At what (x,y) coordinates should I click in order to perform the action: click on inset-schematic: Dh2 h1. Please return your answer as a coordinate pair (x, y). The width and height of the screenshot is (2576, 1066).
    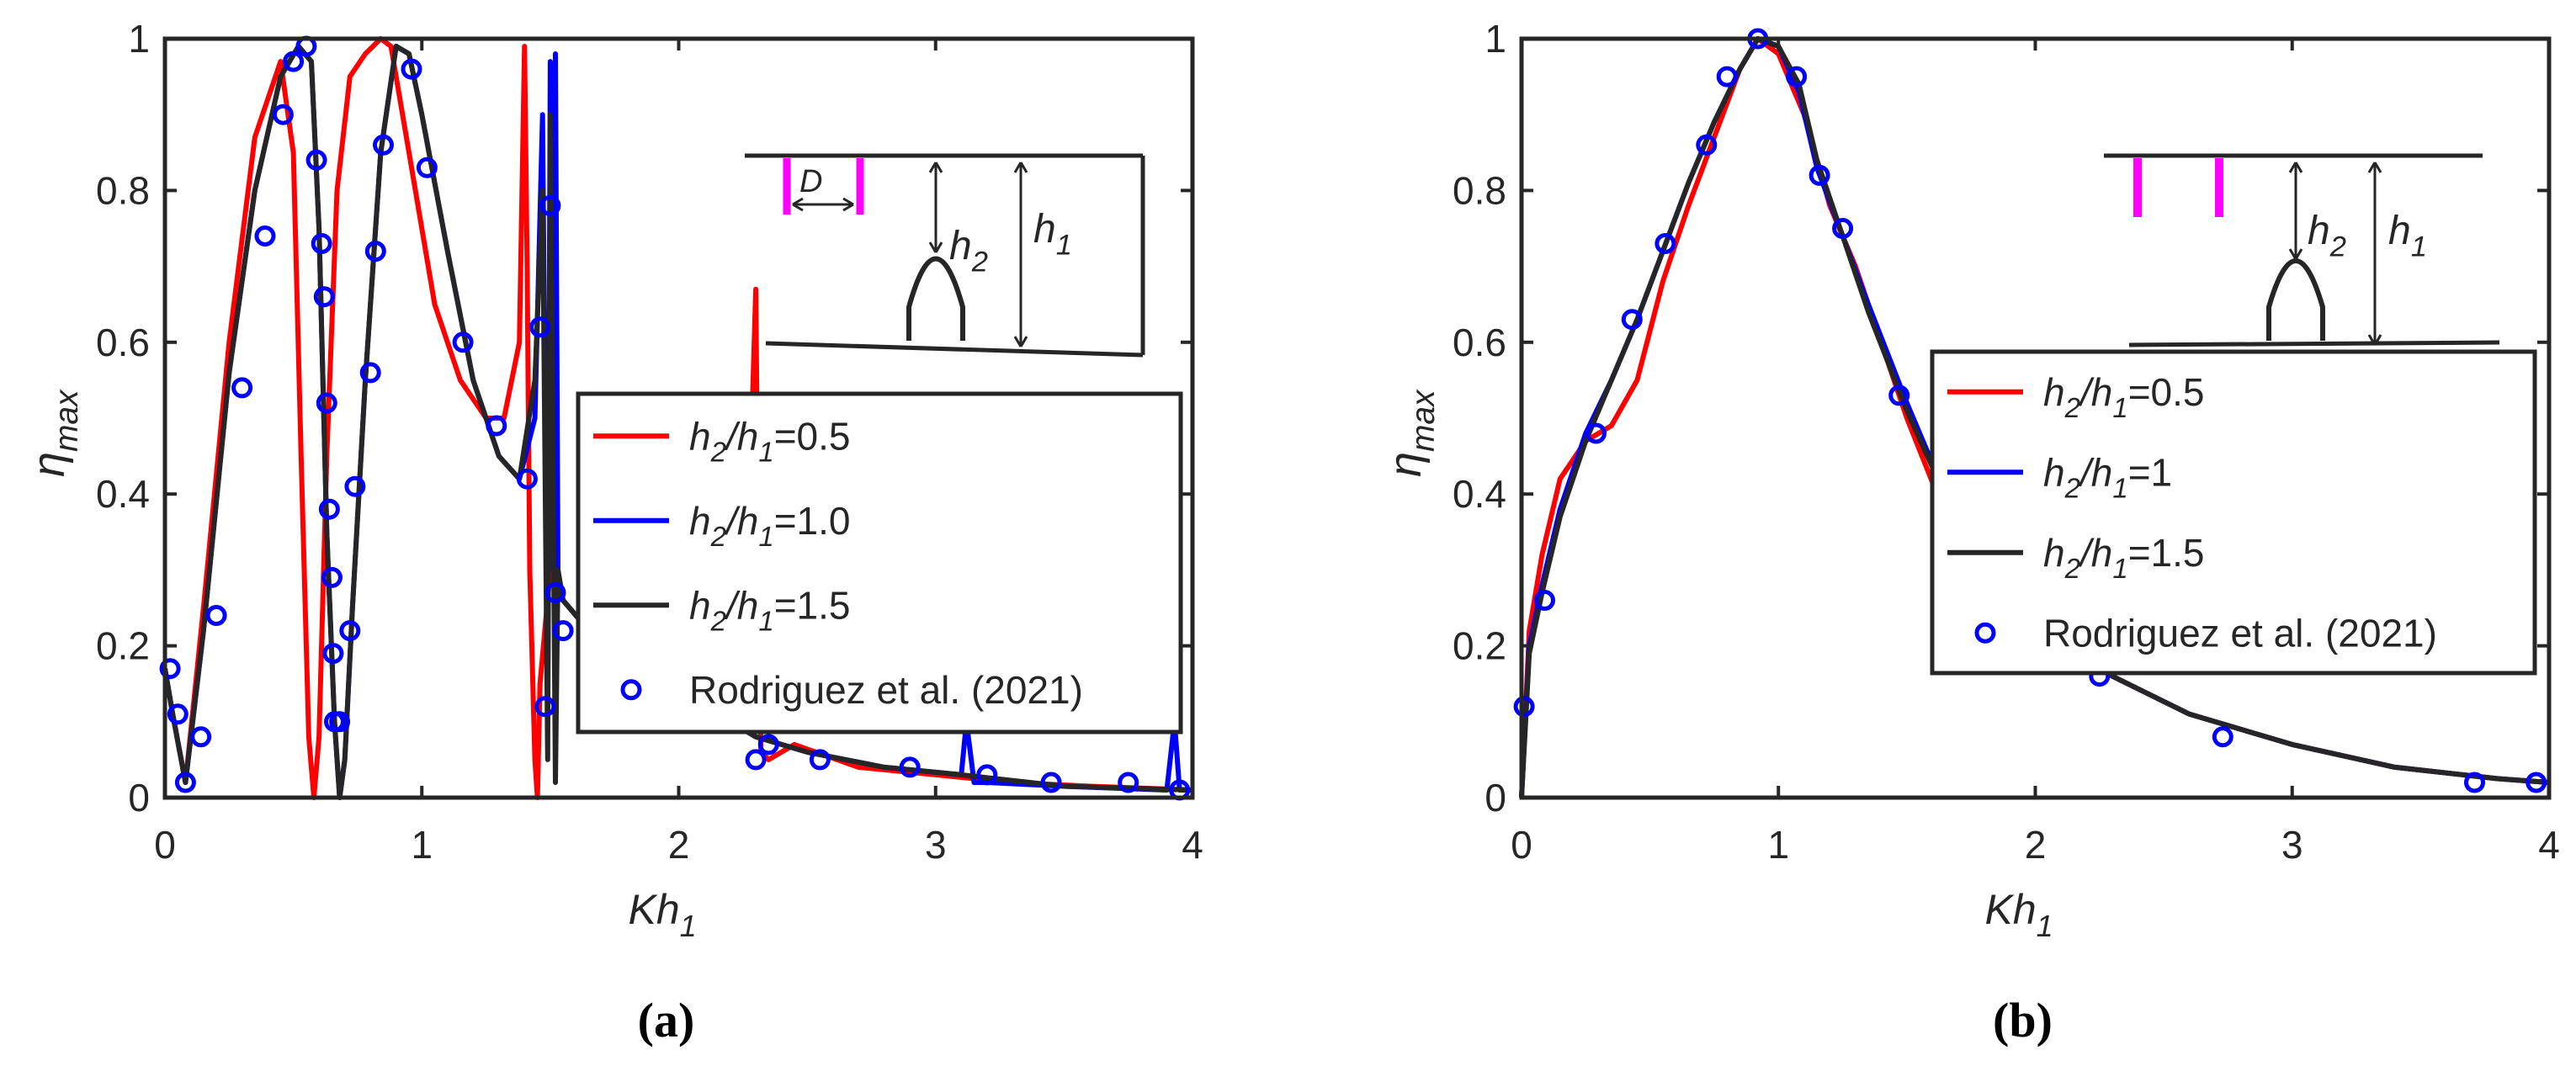
    Looking at the image, I should click on (945, 256).